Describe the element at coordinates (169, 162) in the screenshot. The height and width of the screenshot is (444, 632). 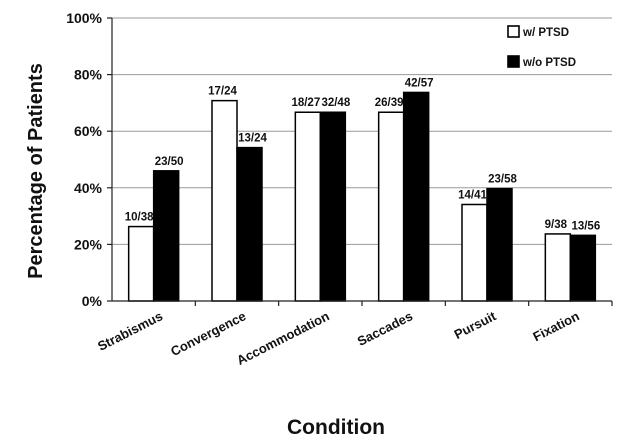
I see `data-label: 23/50` at that location.